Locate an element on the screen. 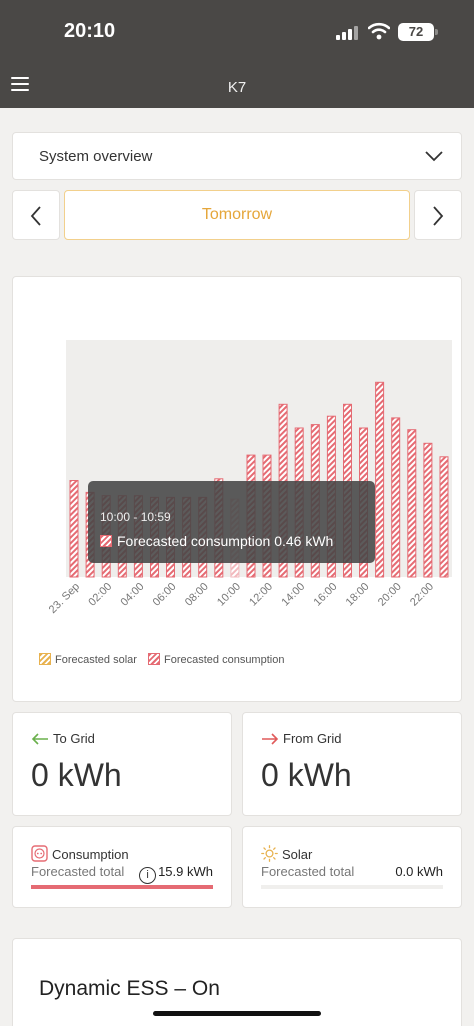  chevron-left-icon is located at coordinates (35, 216).